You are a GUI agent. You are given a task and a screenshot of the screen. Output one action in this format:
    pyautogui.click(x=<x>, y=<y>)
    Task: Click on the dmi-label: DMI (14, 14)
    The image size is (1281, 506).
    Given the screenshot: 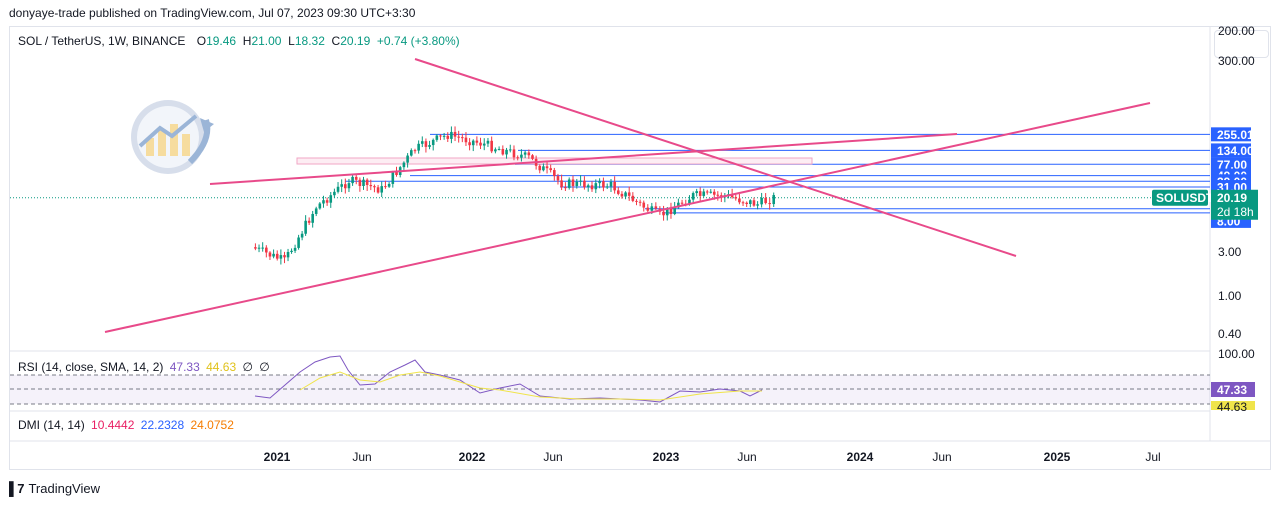 What is the action you would take?
    pyautogui.click(x=51, y=425)
    